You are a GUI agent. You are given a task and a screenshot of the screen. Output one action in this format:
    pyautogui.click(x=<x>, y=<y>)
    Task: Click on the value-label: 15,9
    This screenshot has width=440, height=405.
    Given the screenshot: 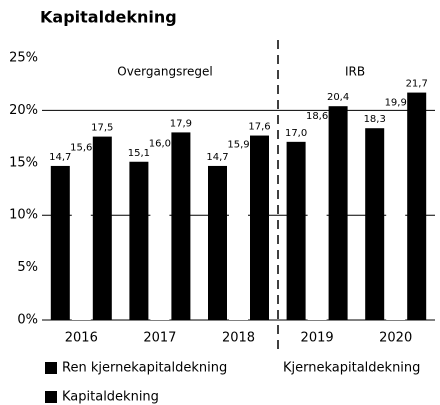 What is the action you would take?
    pyautogui.click(x=238, y=144)
    